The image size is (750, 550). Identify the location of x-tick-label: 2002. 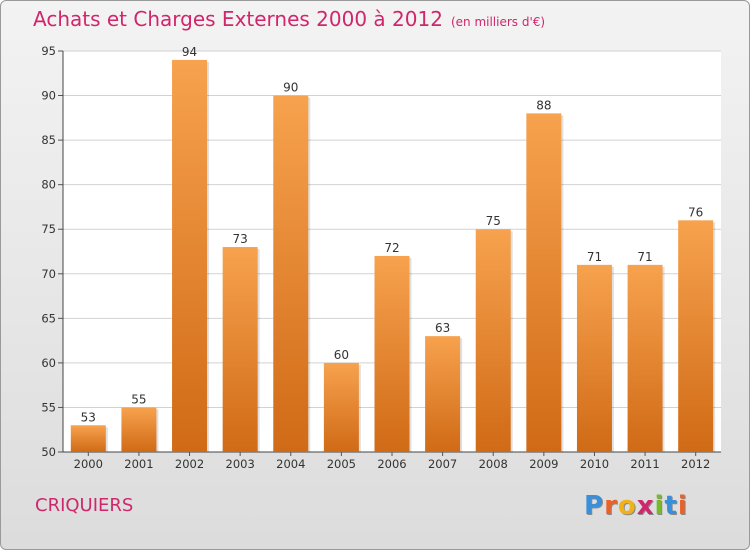
(189, 464).